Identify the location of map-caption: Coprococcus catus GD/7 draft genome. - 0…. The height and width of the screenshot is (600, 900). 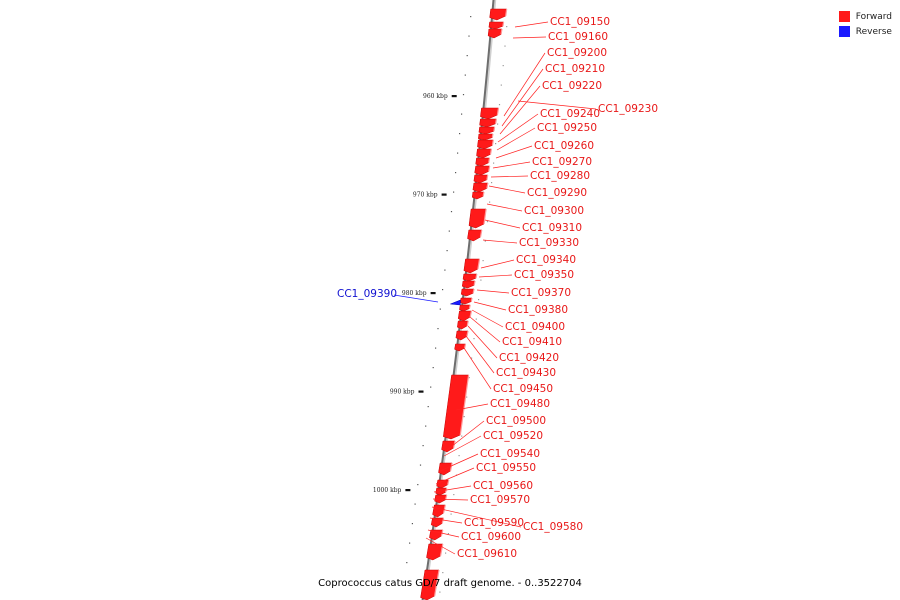
(450, 583).